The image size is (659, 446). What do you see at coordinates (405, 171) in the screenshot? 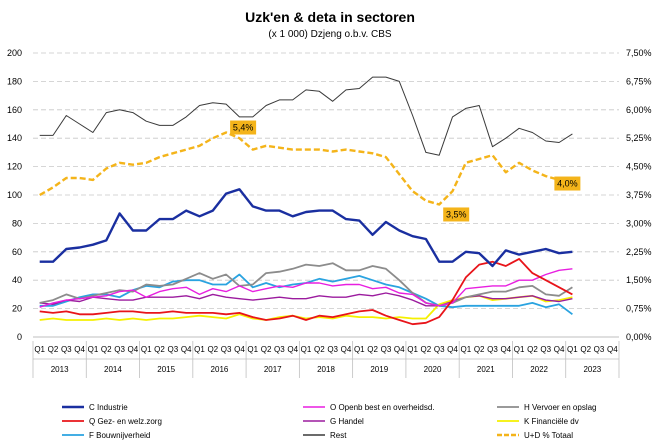
I see `data-labels: 5,4% 3,5% 4,0%` at bounding box center [405, 171].